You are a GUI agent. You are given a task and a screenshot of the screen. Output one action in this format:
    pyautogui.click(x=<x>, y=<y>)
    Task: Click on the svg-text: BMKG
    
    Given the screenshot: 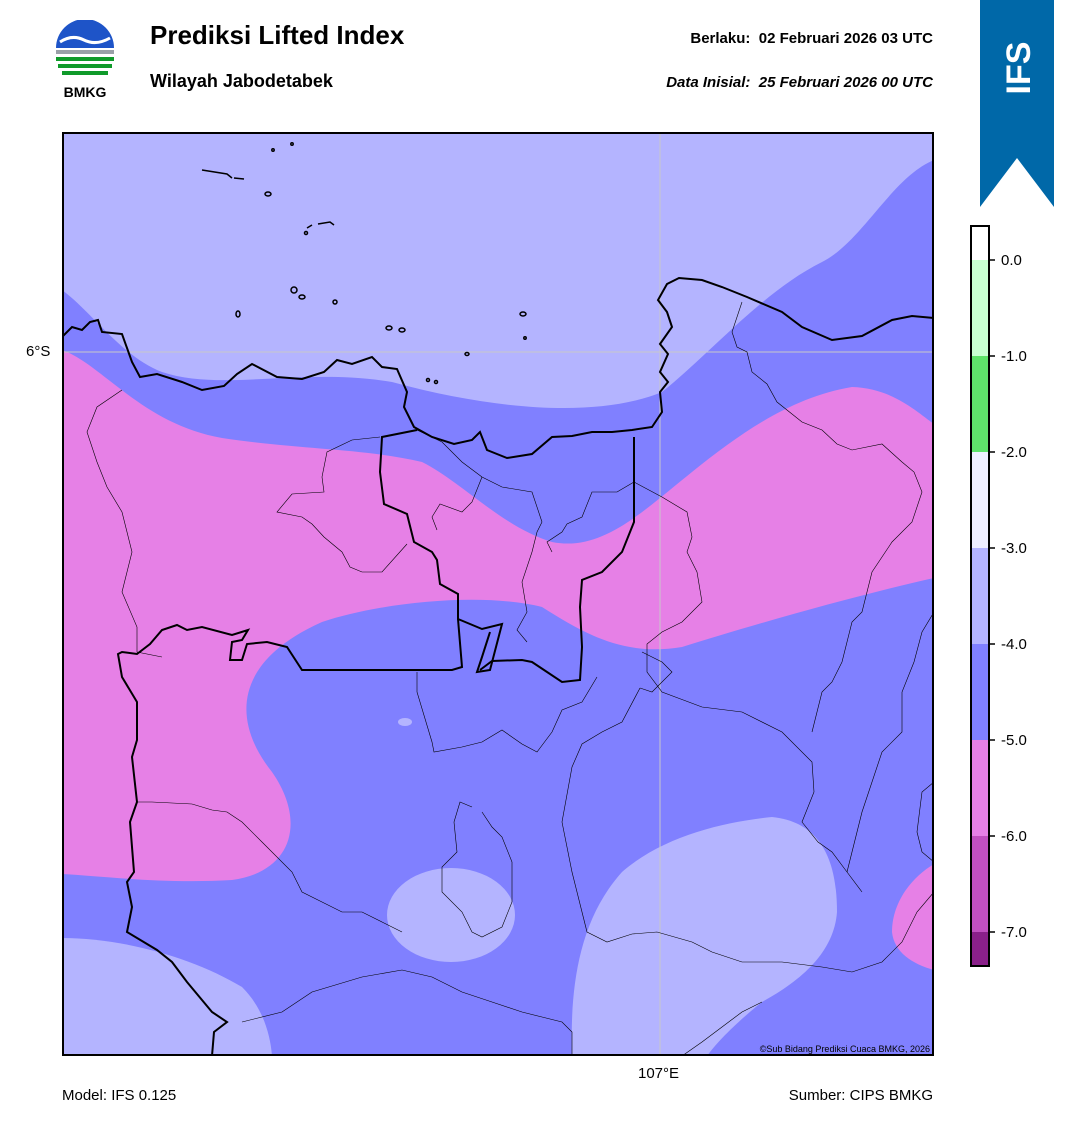 What is the action you would take?
    pyautogui.click(x=85, y=92)
    